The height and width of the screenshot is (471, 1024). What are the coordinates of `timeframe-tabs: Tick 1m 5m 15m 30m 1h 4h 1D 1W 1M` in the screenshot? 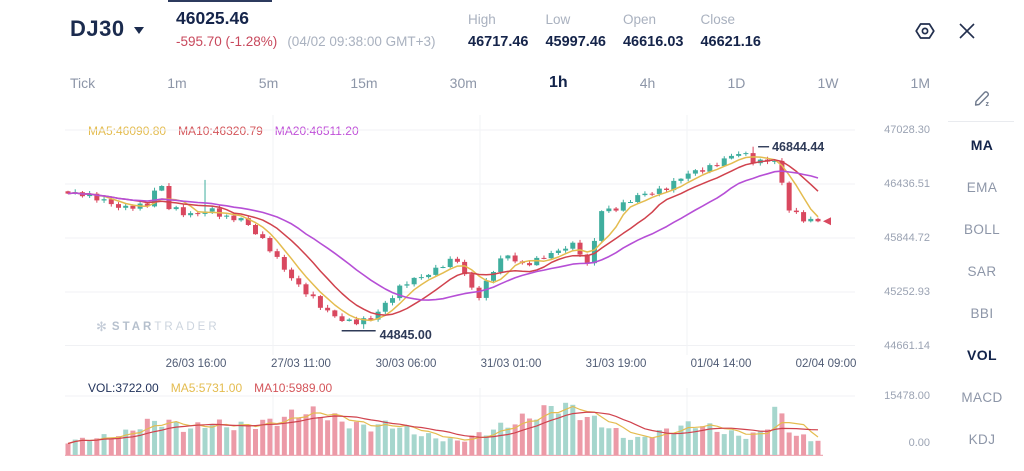 It's located at (500, 83).